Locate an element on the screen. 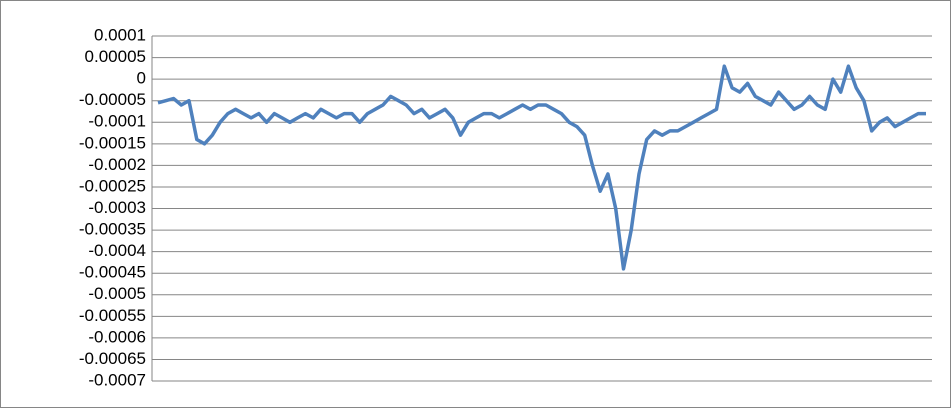 This screenshot has height=408, width=951. y-tick-label: 0.0001 is located at coordinates (120, 34).